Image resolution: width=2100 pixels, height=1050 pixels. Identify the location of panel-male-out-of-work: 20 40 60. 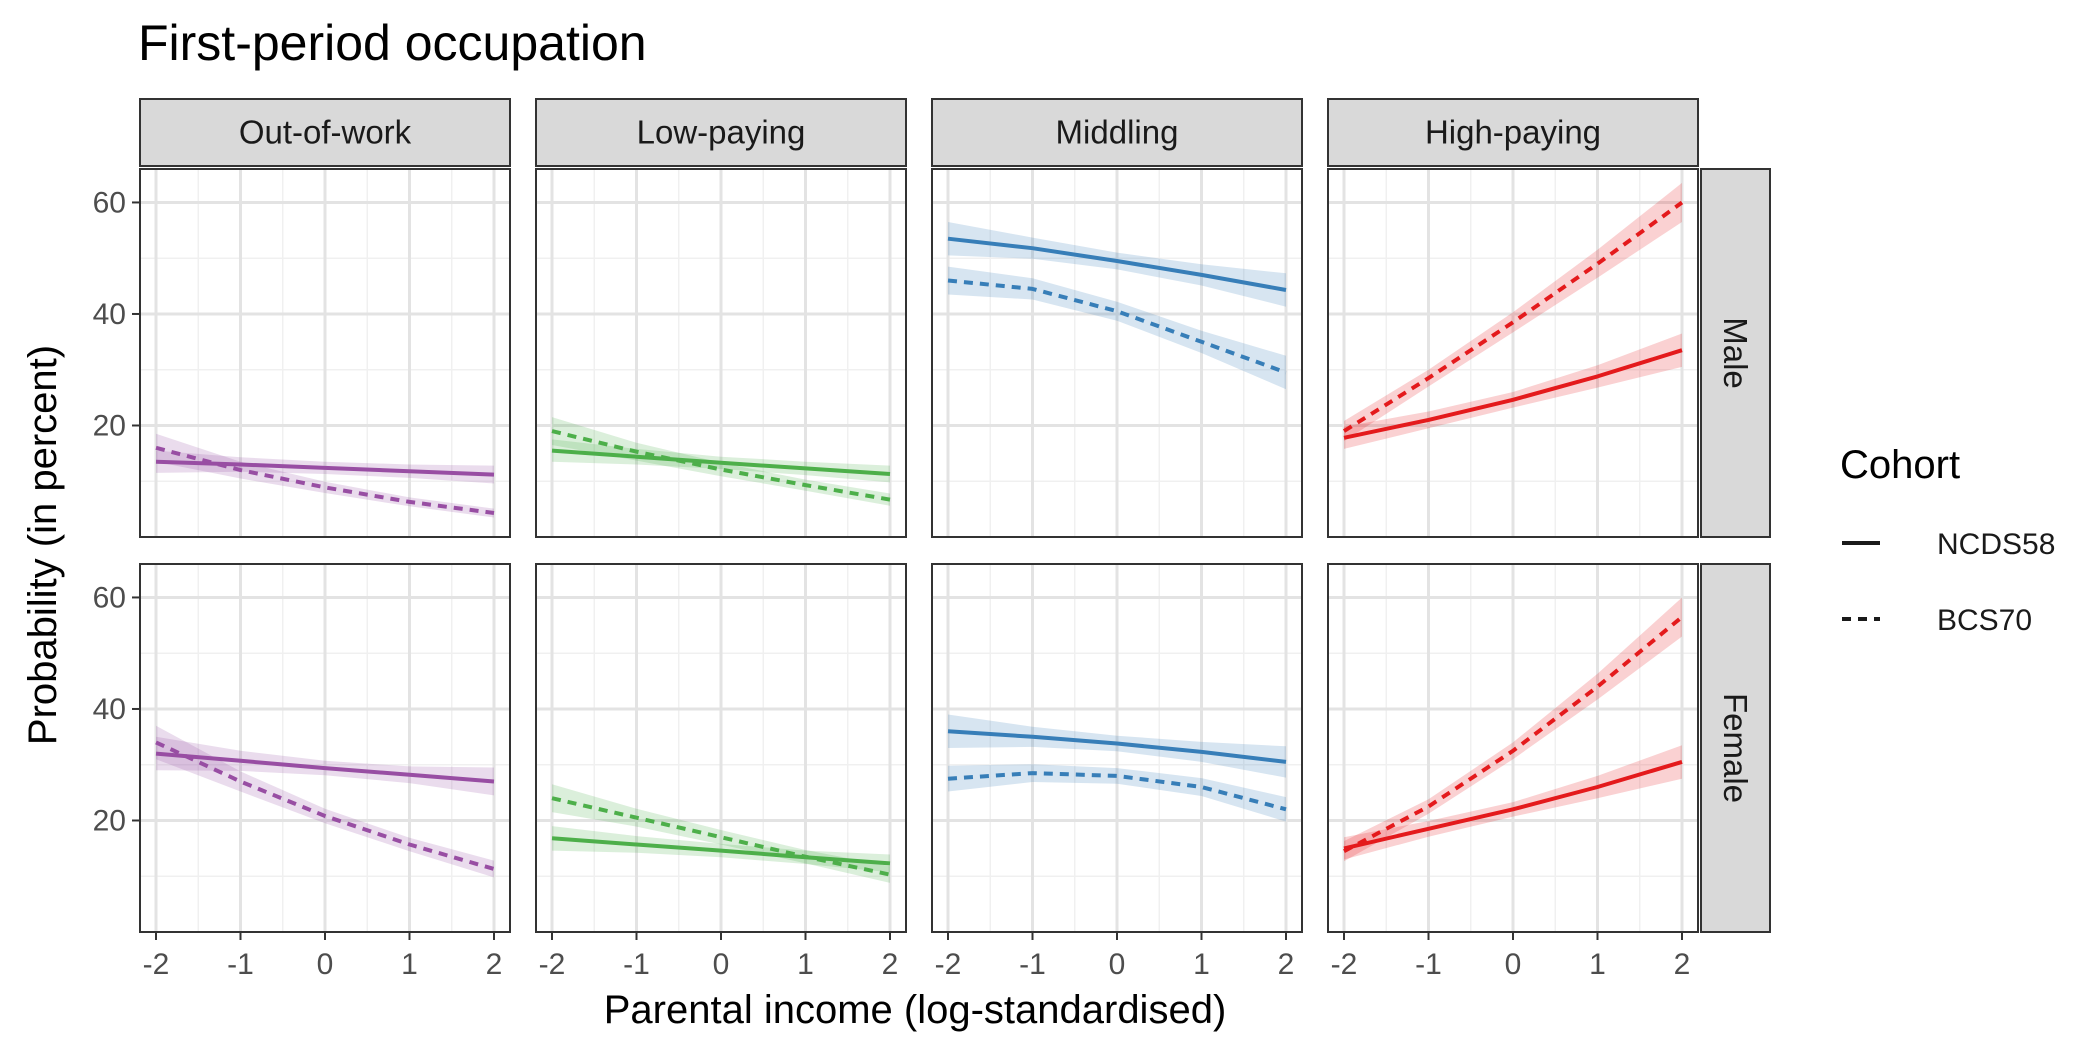
(302, 353).